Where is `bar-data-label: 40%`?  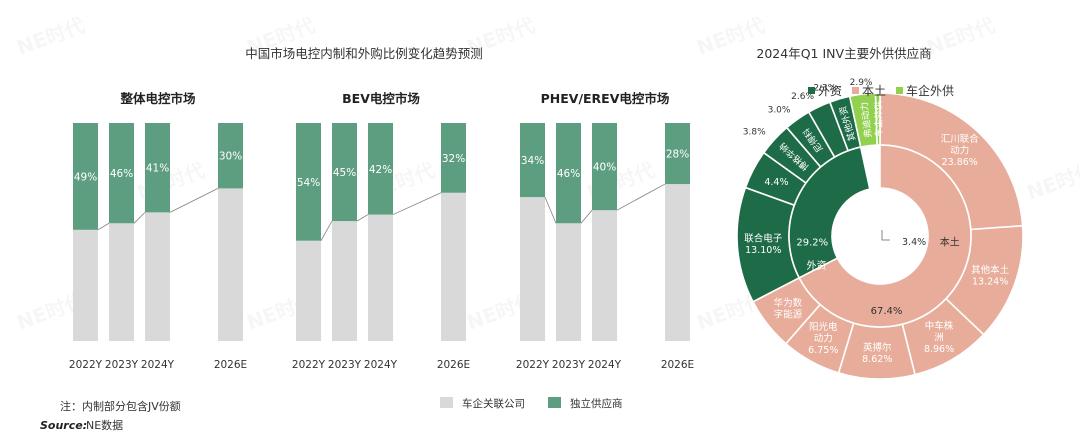 bar-data-label: 40% is located at coordinates (604, 168).